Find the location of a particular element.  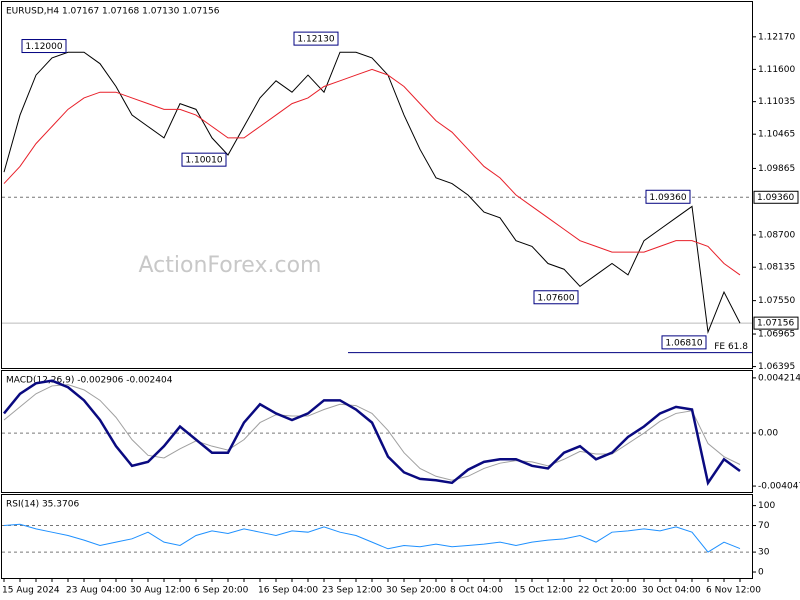

annotation-label: 1.12130 is located at coordinates (315, 40).